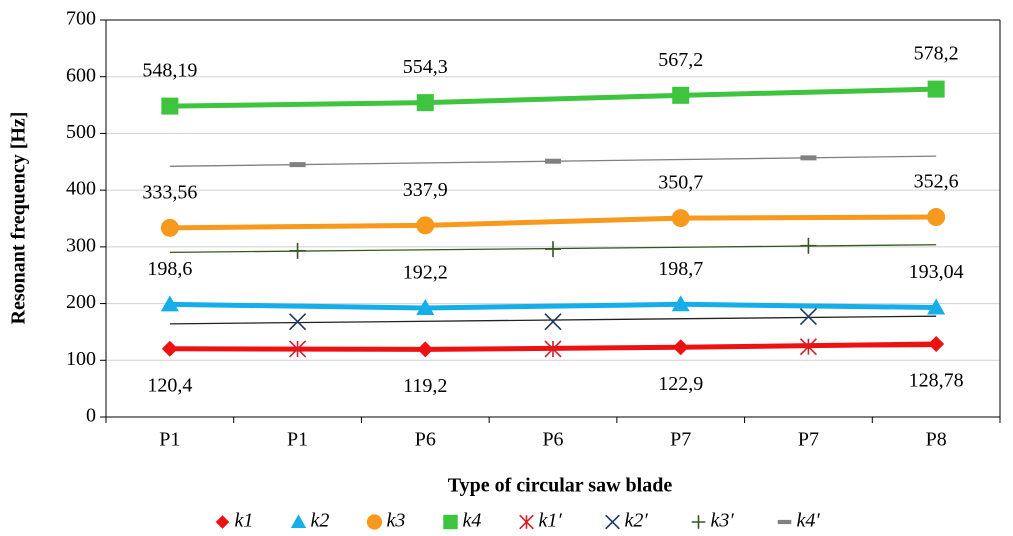 The image size is (1013, 536). Describe the element at coordinates (680, 60) in the screenshot. I see `data-label: 567,2` at that location.